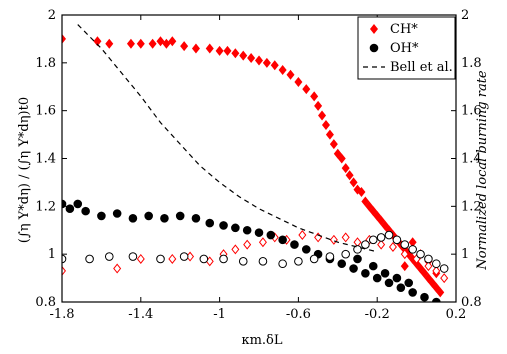  Describe the element at coordinates (45, 63) in the screenshot. I see `y-tick-label-left: 1.8` at that location.